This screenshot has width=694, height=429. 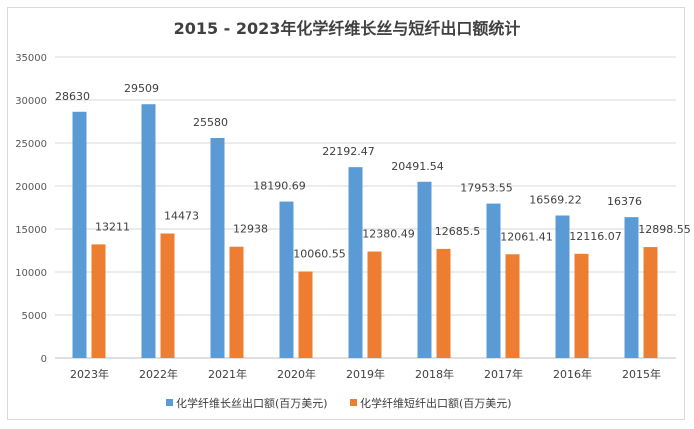 I want to click on x-tick-label: 2018年, so click(x=434, y=374).